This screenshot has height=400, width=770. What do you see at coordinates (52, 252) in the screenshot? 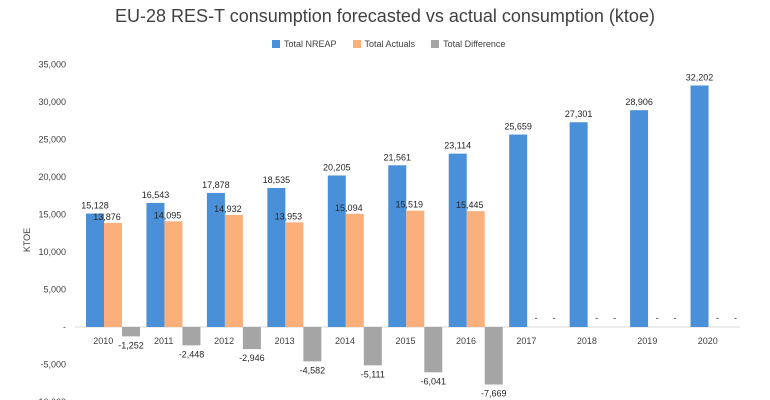
I see `y-tick-label: 10,000` at bounding box center [52, 252].